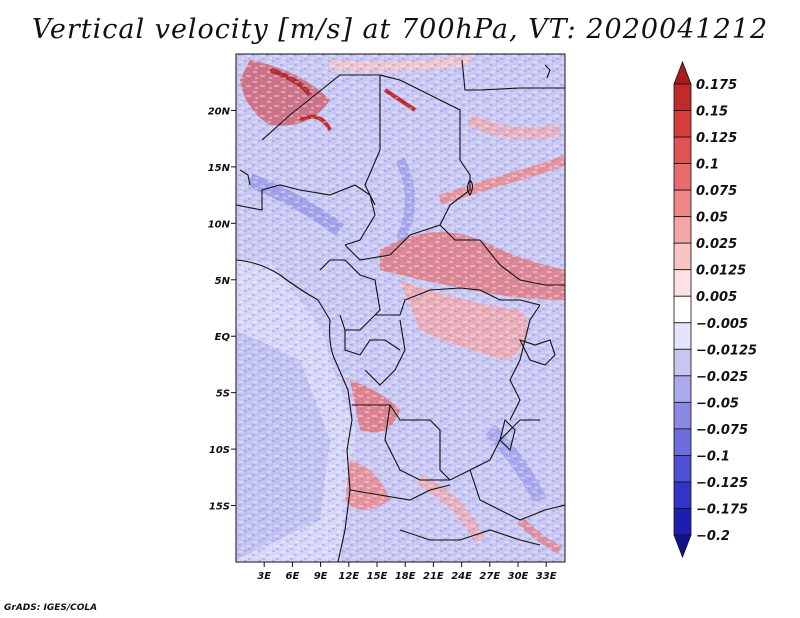 This screenshot has width=800, height=618. What do you see at coordinates (219, 168) in the screenshot?
I see `y-tick-label: 15N` at bounding box center [219, 168].